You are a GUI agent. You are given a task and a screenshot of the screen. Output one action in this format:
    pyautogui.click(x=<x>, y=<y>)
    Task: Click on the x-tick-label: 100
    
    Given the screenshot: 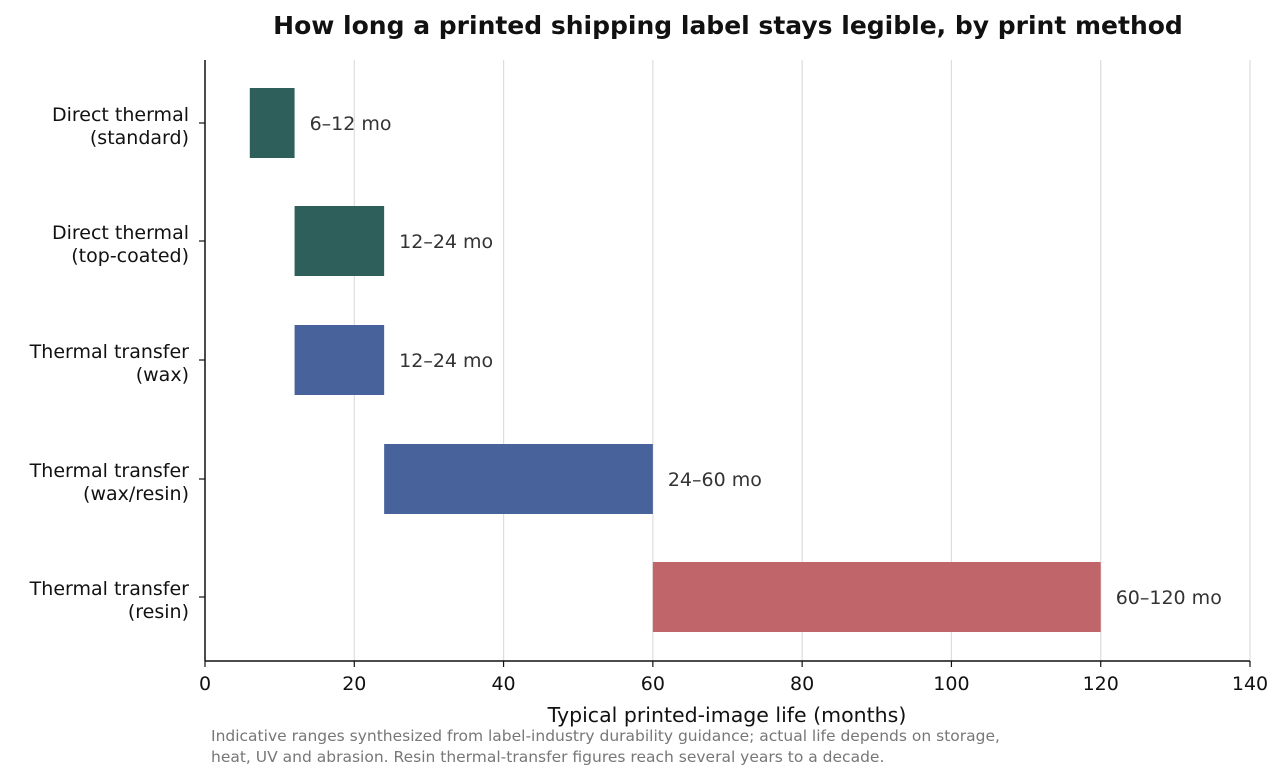 What is the action you would take?
    pyautogui.click(x=951, y=684)
    